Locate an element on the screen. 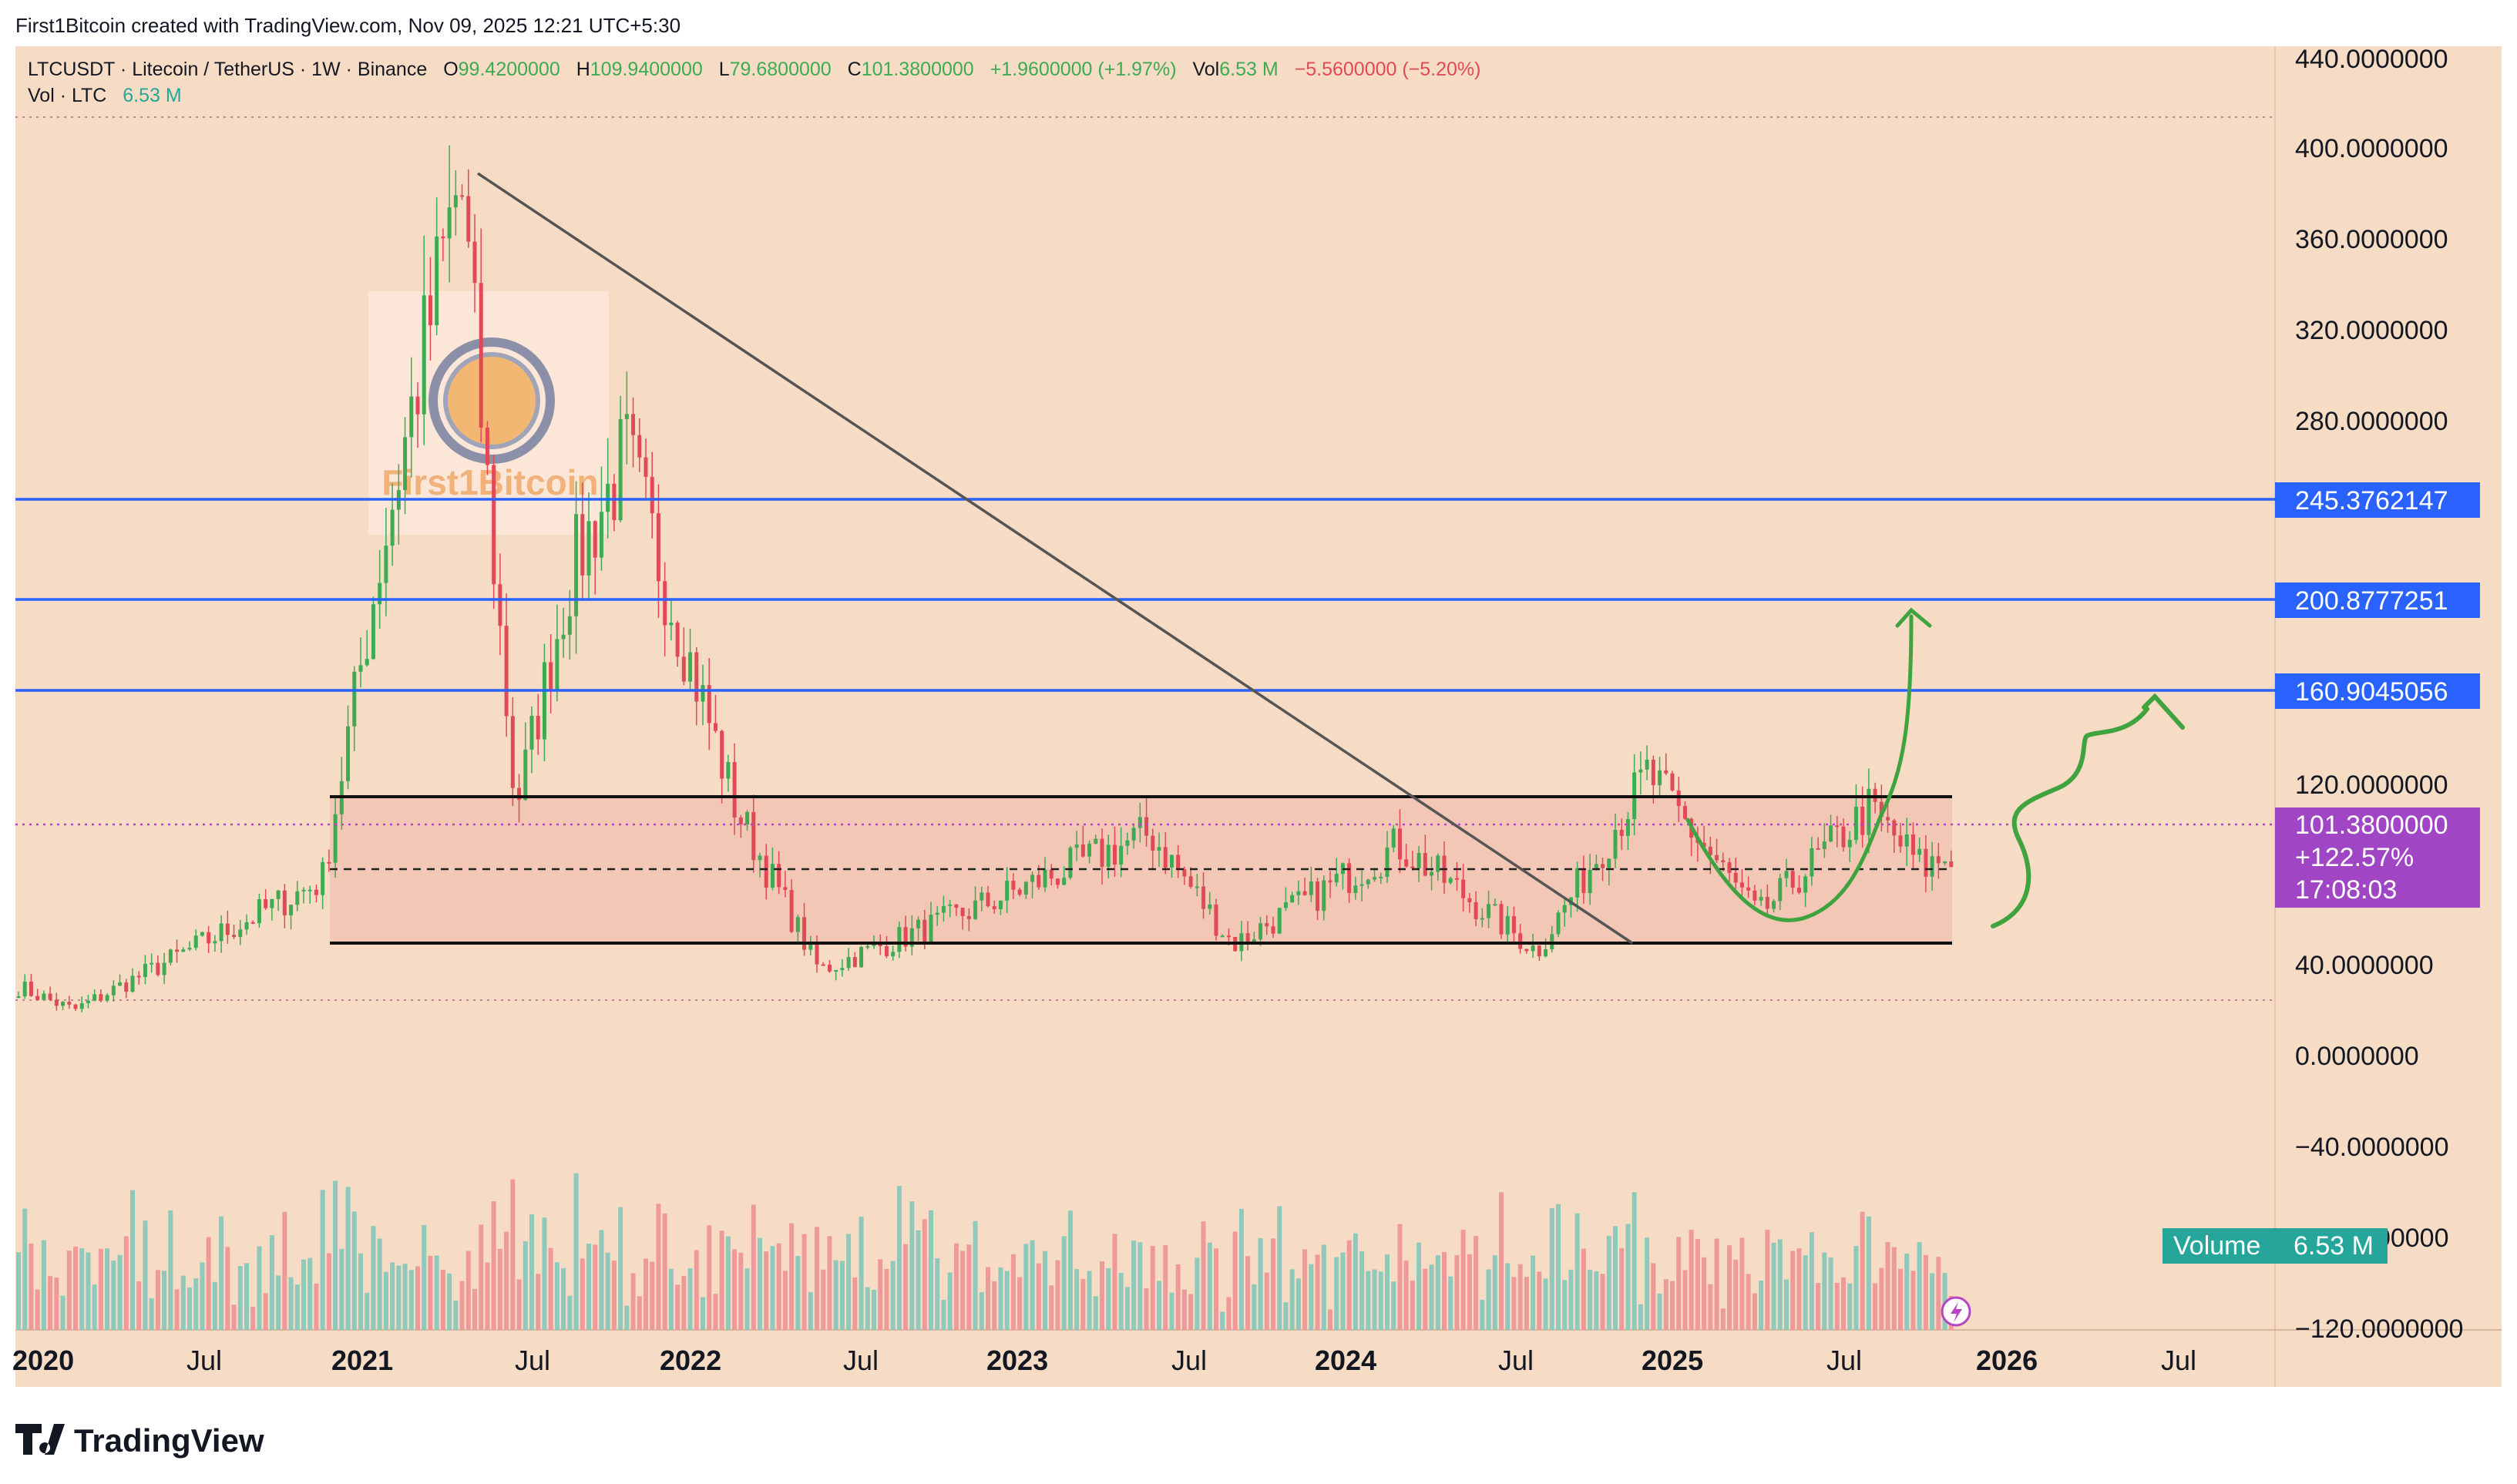 The height and width of the screenshot is (1484, 2517). current-price-badge: 101.3800000 +122.57% 17:08:03 is located at coordinates (2377, 857).